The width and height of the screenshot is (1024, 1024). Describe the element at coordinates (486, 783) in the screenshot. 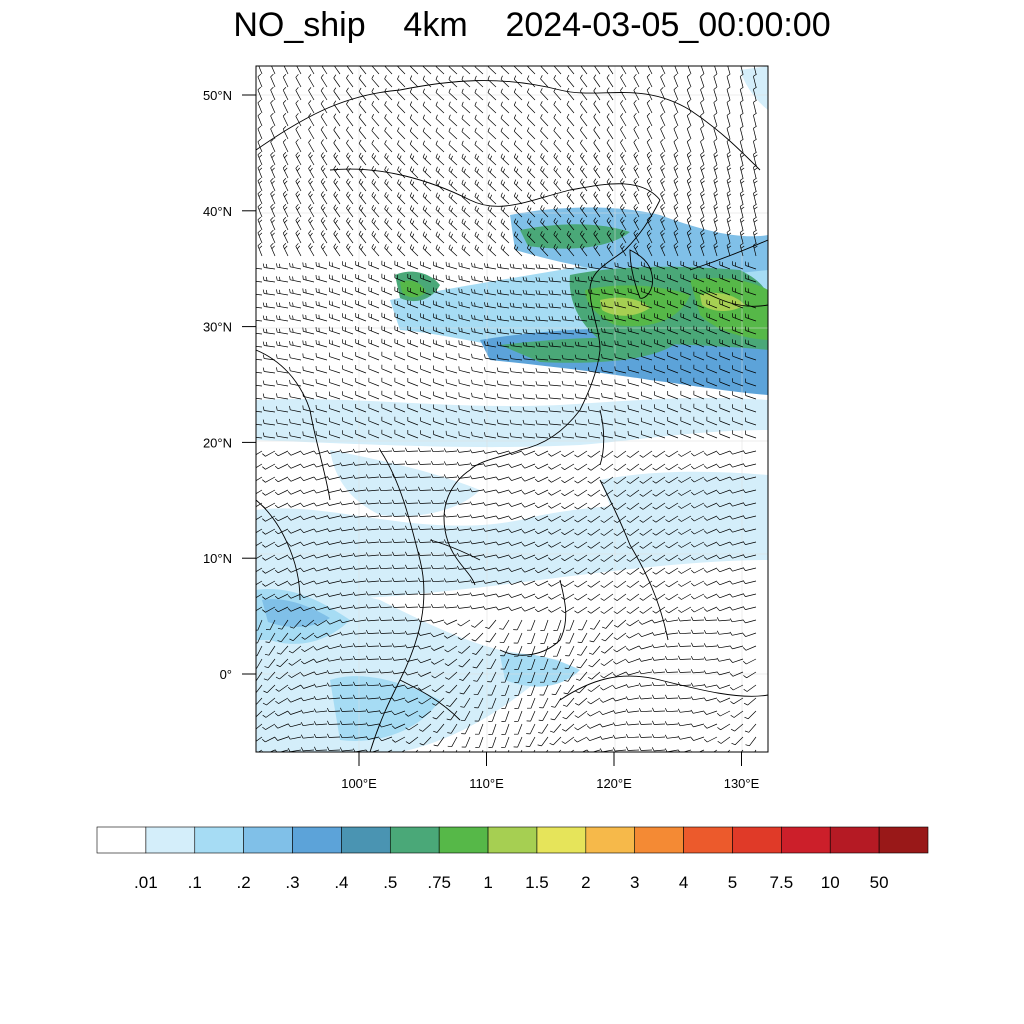

I see `lon-tick-label: 110°E` at that location.